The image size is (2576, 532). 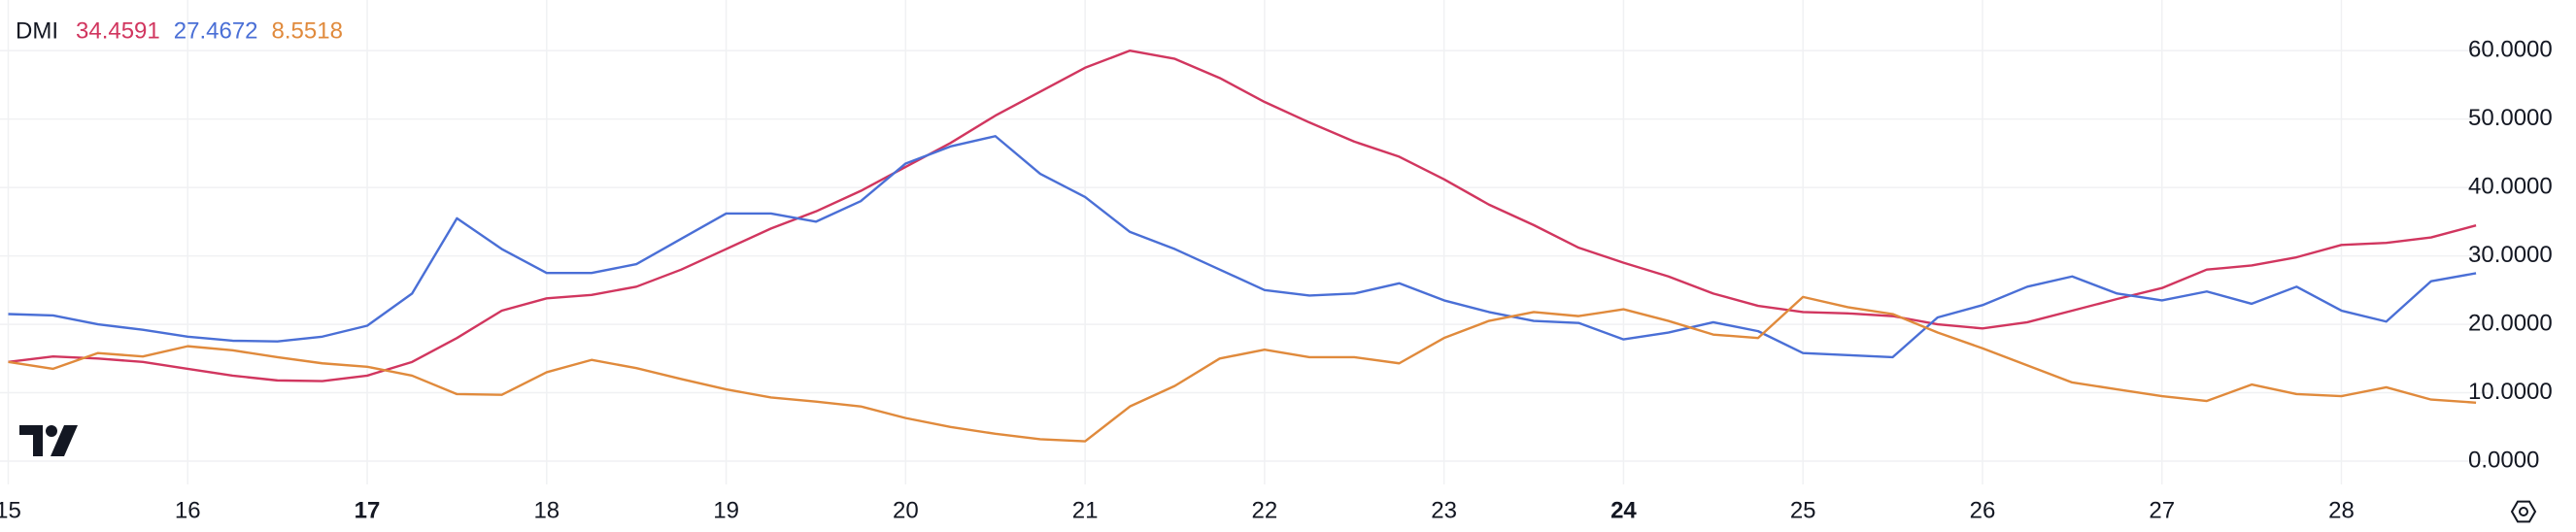 I want to click on y-tick-label: 50.0000, so click(x=2510, y=118).